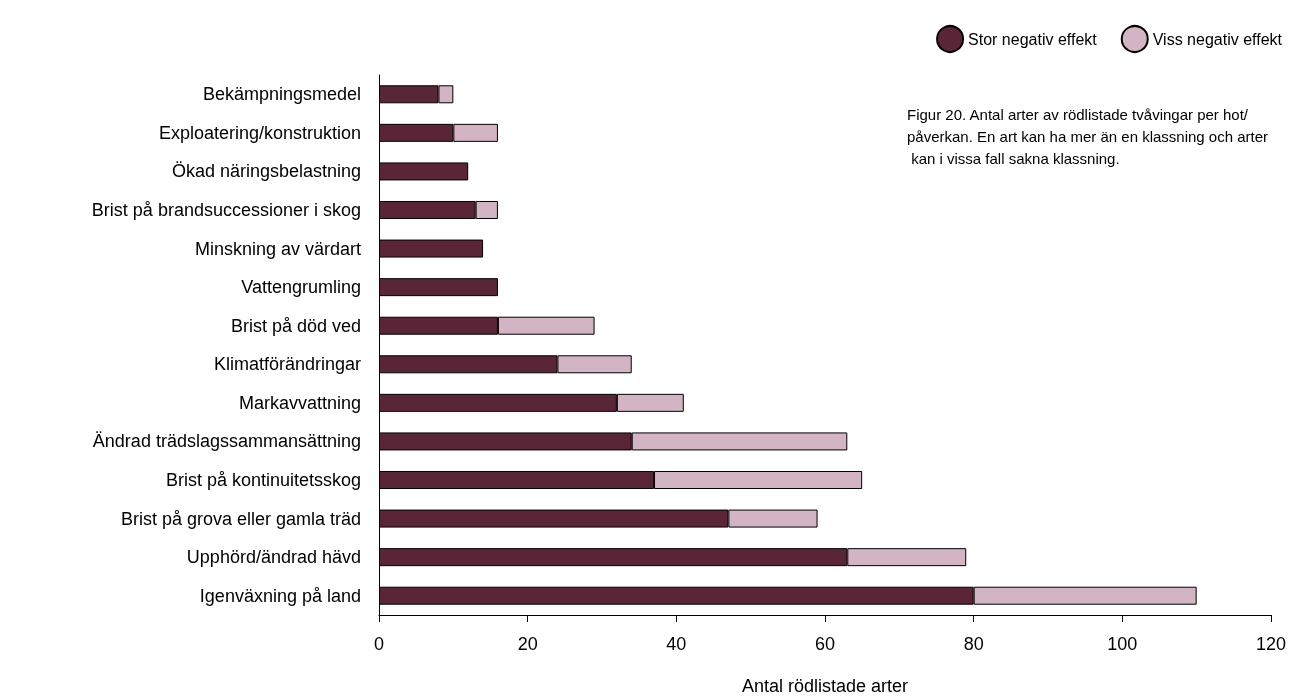  Describe the element at coordinates (263, 480) in the screenshot. I see `y-tick-label: Brist på kontinuitetsskog` at that location.